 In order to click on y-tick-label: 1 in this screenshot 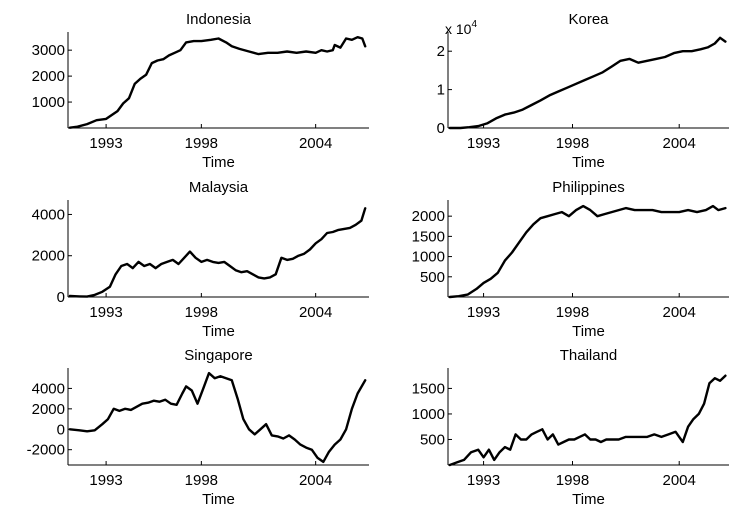, I will do `click(441, 90)`.